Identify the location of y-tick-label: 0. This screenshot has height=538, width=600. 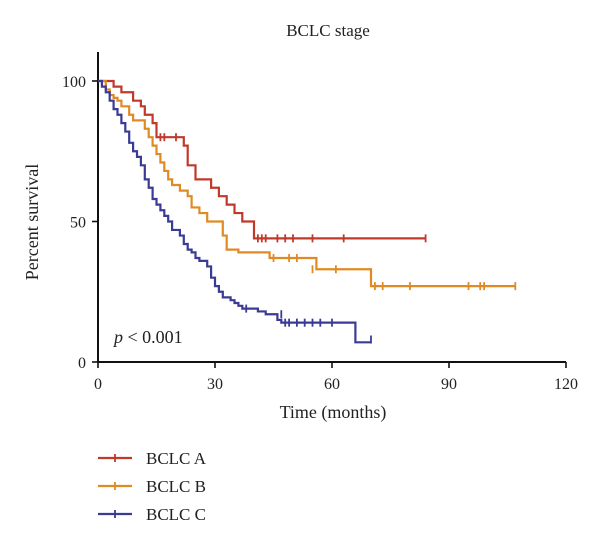
(82, 363).